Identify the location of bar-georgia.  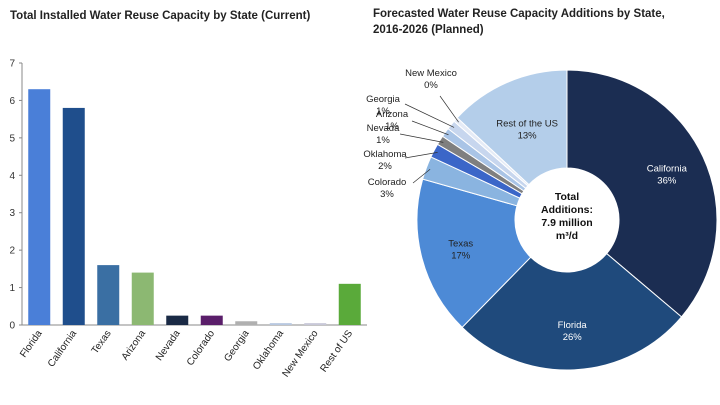
(246, 323).